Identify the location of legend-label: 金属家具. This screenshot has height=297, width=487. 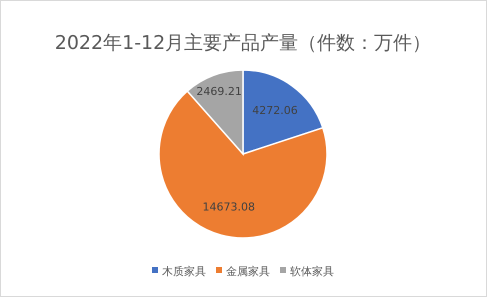
(248, 271).